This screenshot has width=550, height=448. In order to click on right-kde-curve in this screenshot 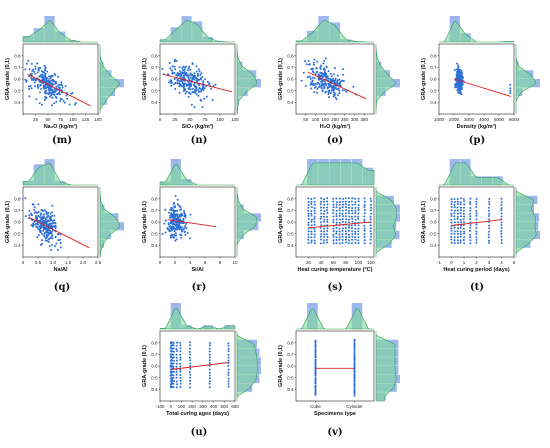, I will do `click(247, 222)`.